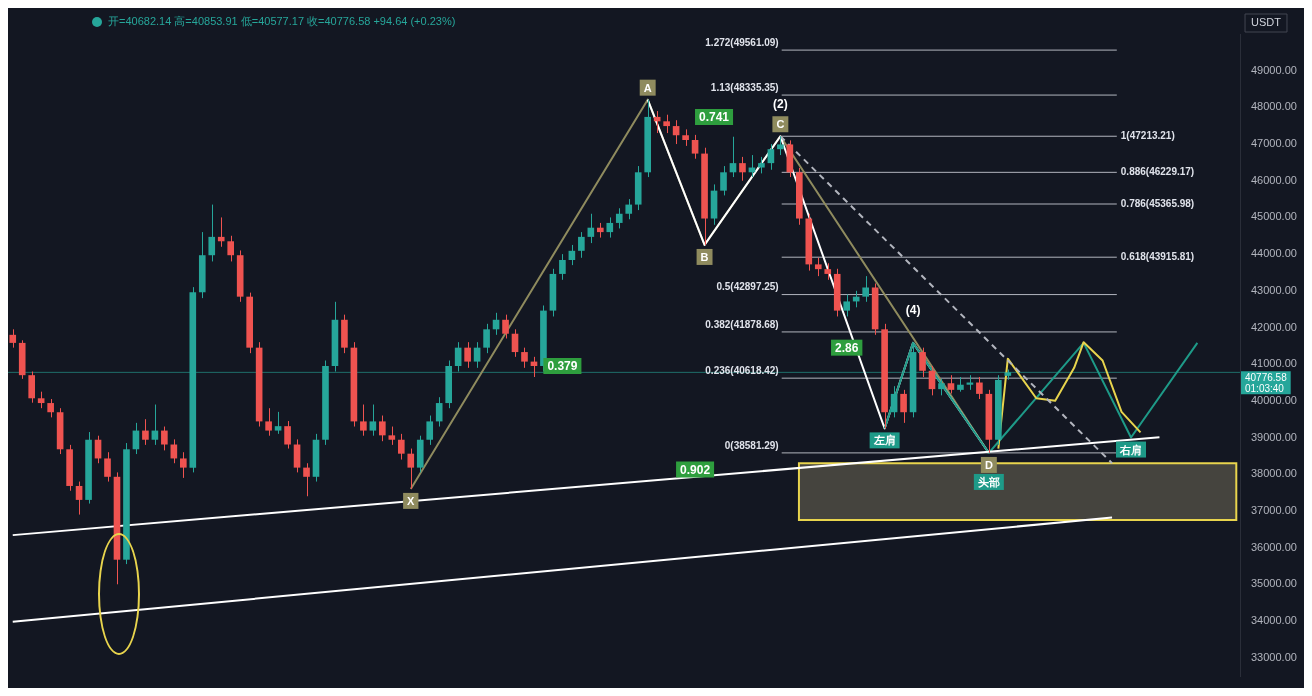 This screenshot has height=696, width=1312. What do you see at coordinates (1274, 106) in the screenshot?
I see `y-tick-label: 48000.00` at bounding box center [1274, 106].